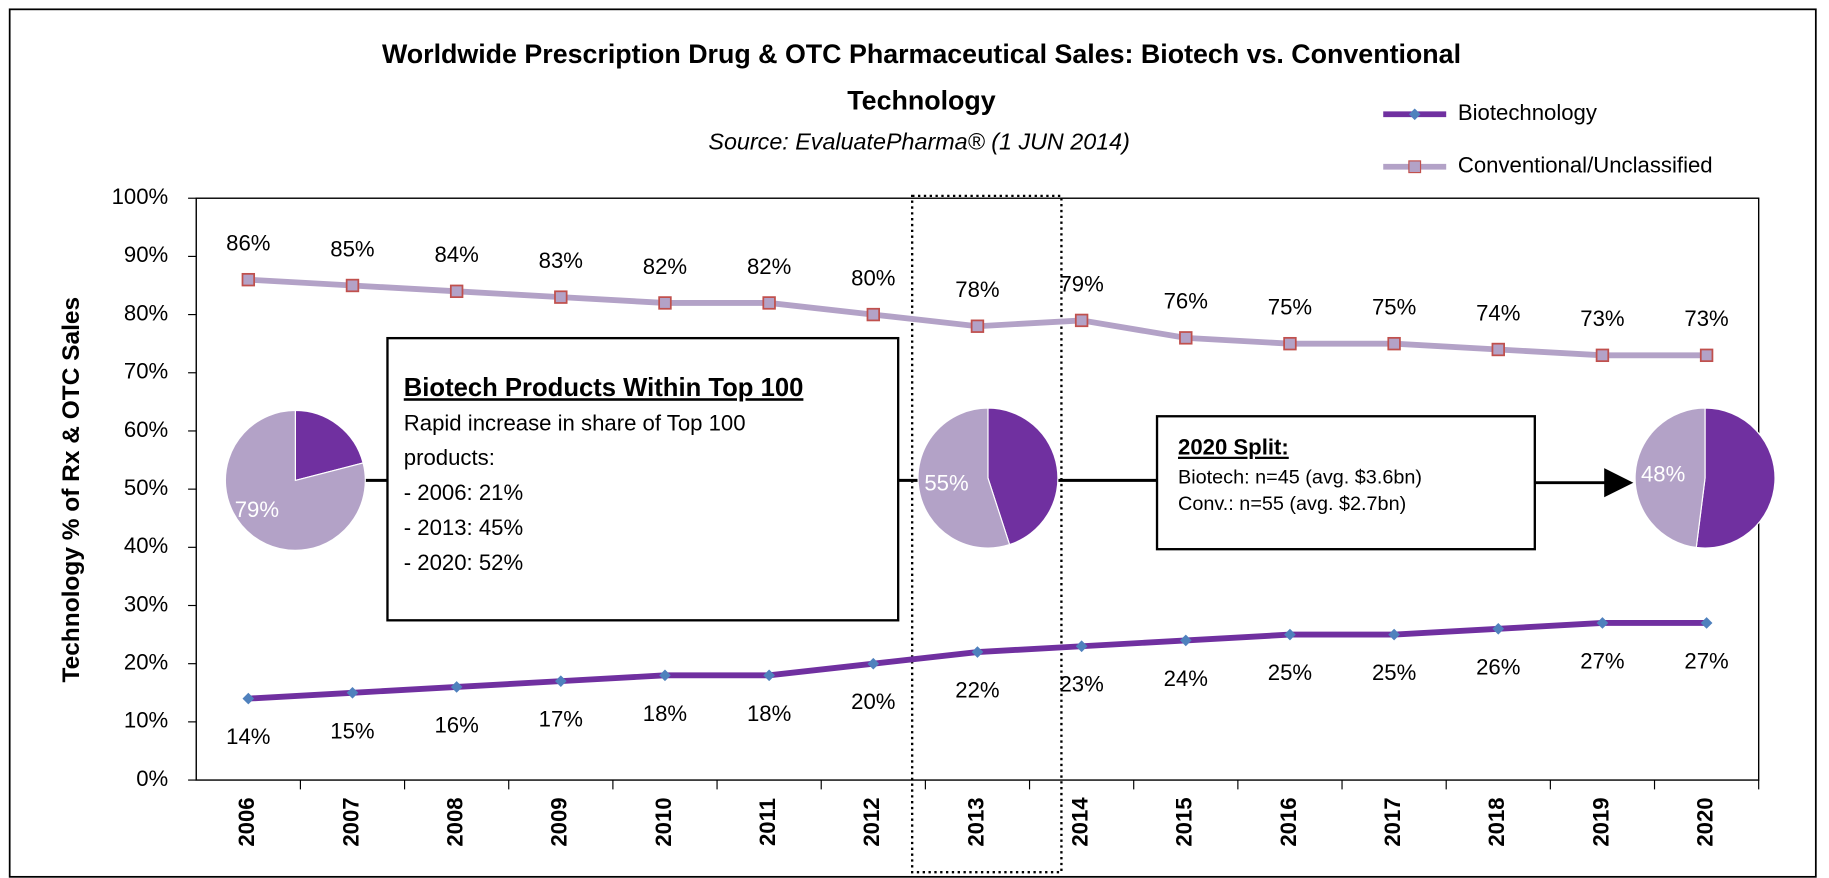 Image resolution: width=1829 pixels, height=878 pixels. What do you see at coordinates (1704, 821) in the screenshot?
I see `x-tick-label: 2020` at bounding box center [1704, 821].